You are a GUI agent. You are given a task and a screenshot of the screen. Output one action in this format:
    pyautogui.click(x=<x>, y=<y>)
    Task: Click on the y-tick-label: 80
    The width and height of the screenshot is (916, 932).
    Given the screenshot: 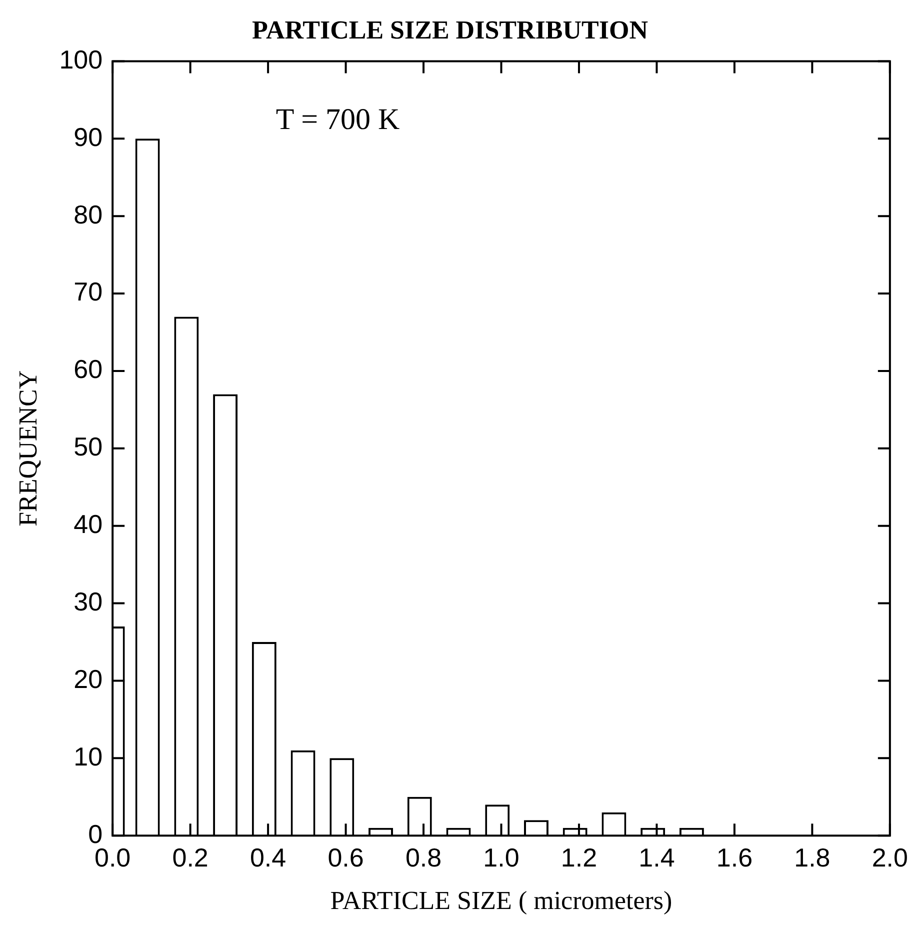 What is the action you would take?
    pyautogui.click(x=88, y=214)
    